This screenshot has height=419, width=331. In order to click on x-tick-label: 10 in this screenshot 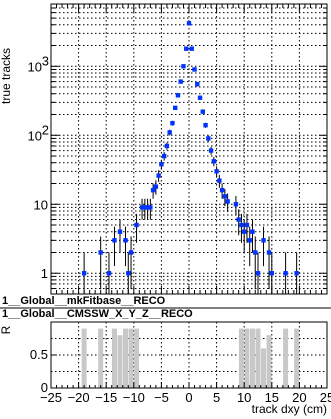, I will do `click(244, 397)`.